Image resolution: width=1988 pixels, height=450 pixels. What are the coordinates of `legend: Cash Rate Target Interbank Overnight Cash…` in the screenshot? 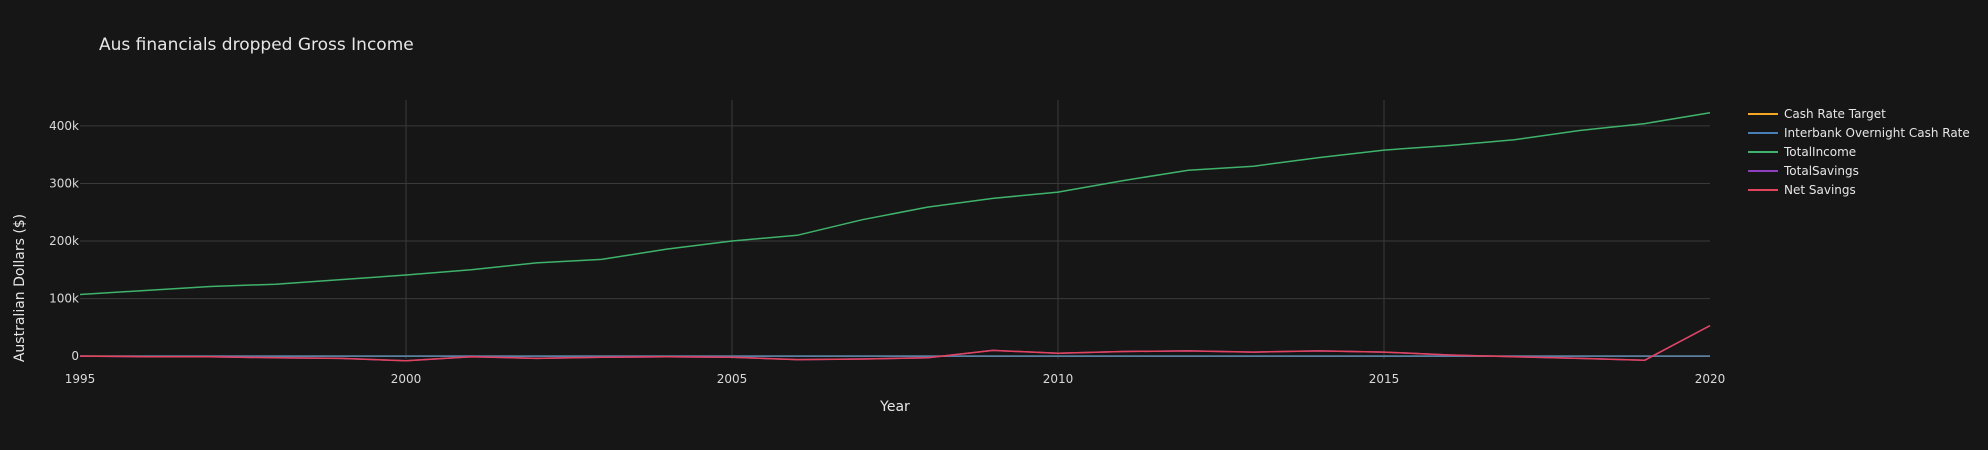 It's located at (1859, 152).